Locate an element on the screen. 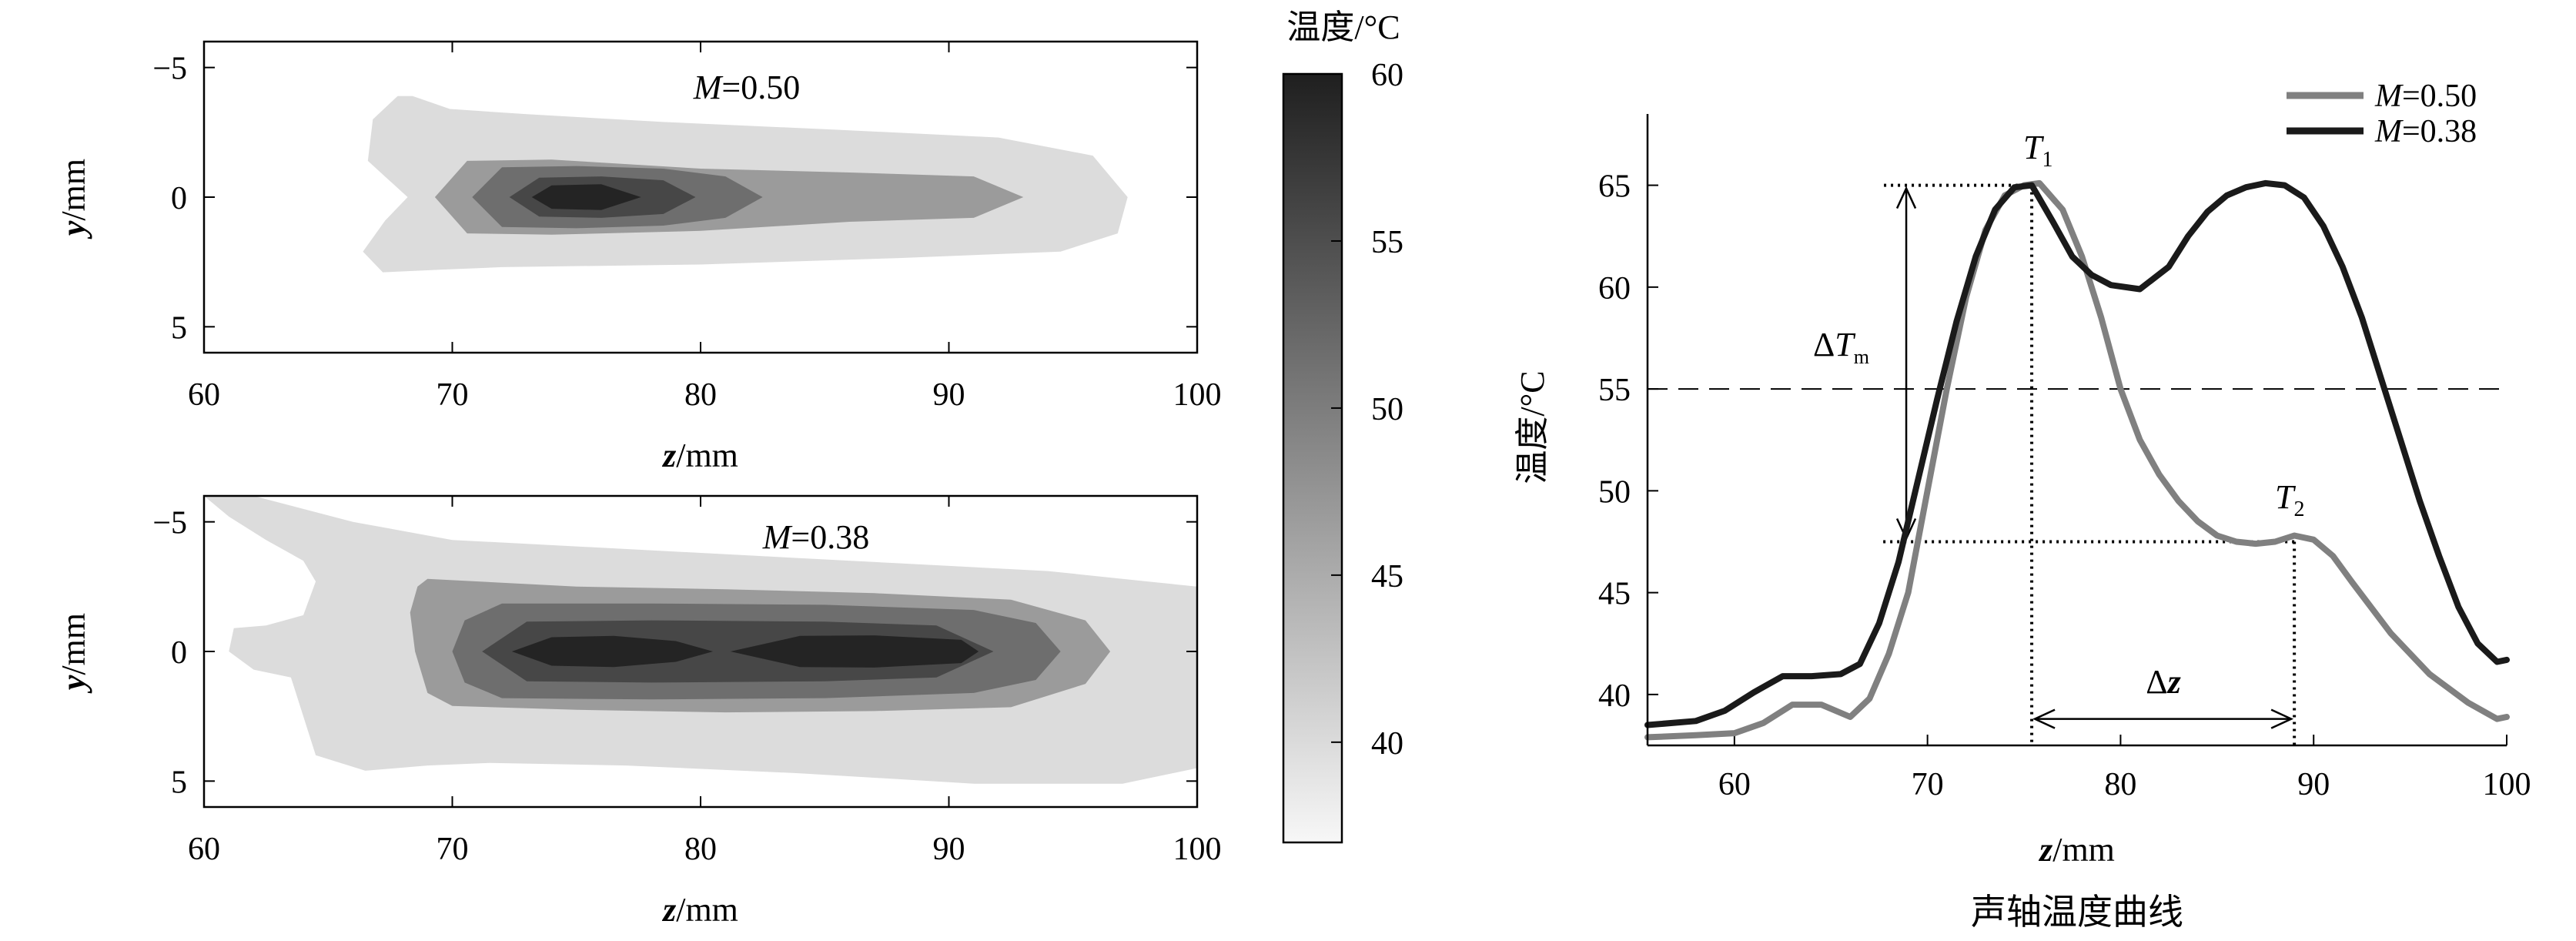  legend-label-m050: M=0.50 is located at coordinates (2425, 96).